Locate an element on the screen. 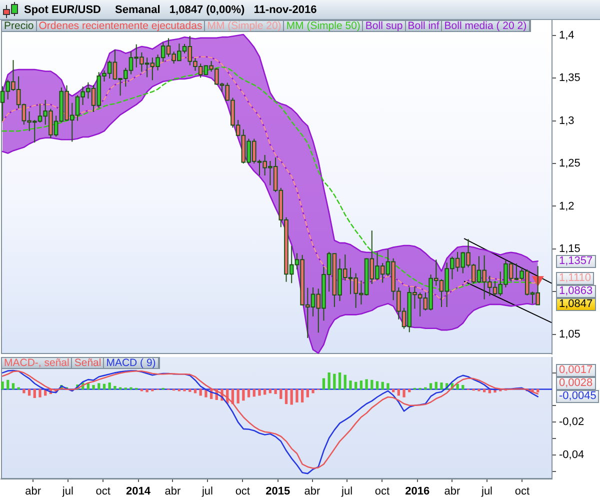 This screenshot has height=500, width=600. chart-title: Spot EUR/USD is located at coordinates (62, 10).